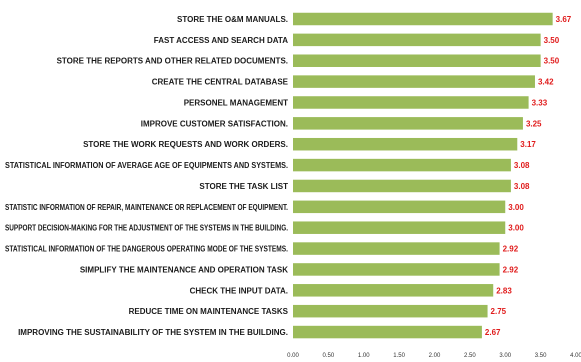 The width and height of the screenshot is (581, 362). What do you see at coordinates (505, 356) in the screenshot?
I see `x-tick-label: 3.00` at bounding box center [505, 356].